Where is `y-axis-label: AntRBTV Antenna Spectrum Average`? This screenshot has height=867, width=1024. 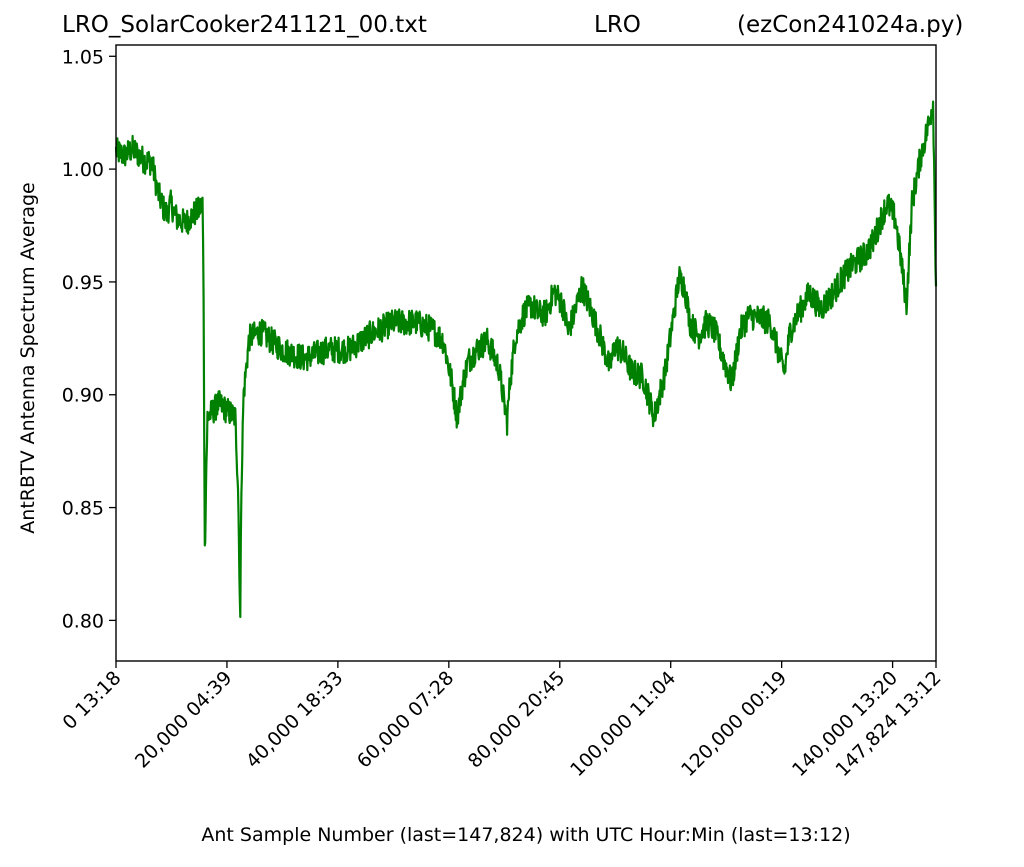
y-axis-label: AntRBTV Antenna Spectrum Average is located at coordinates (28, 358).